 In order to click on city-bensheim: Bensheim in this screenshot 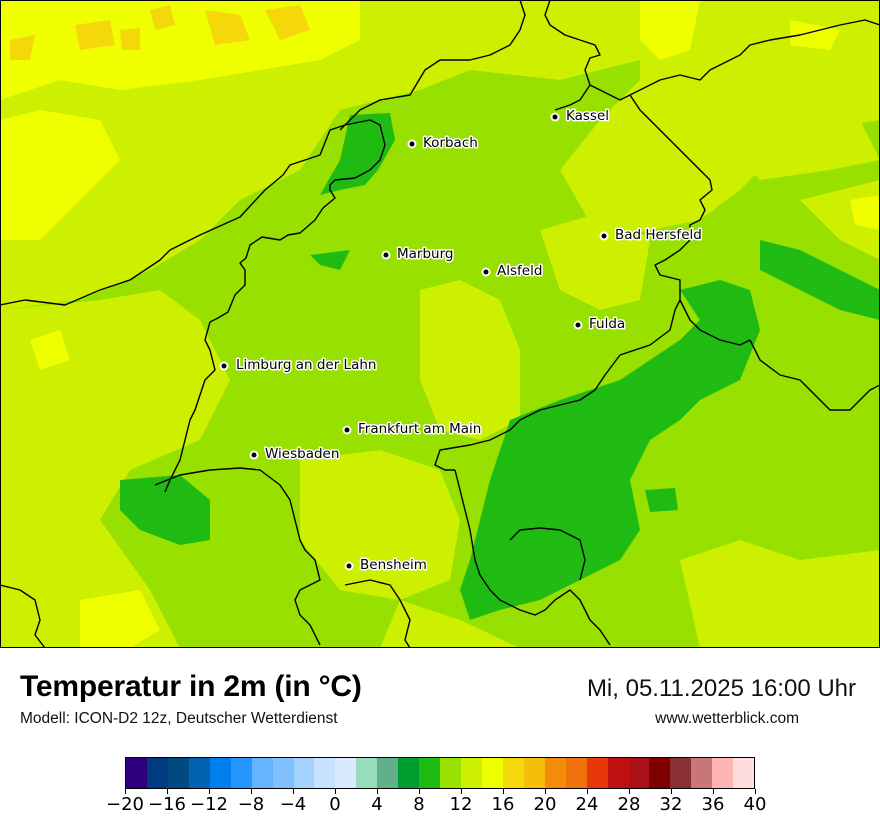, I will do `click(386, 565)`.